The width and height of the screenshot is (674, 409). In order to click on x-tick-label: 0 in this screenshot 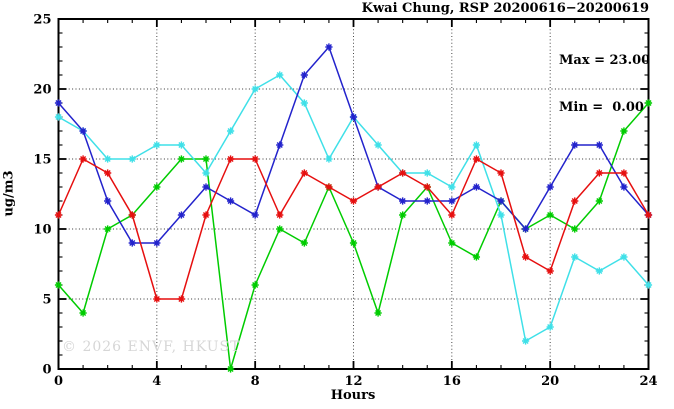, I will do `click(58, 381)`.